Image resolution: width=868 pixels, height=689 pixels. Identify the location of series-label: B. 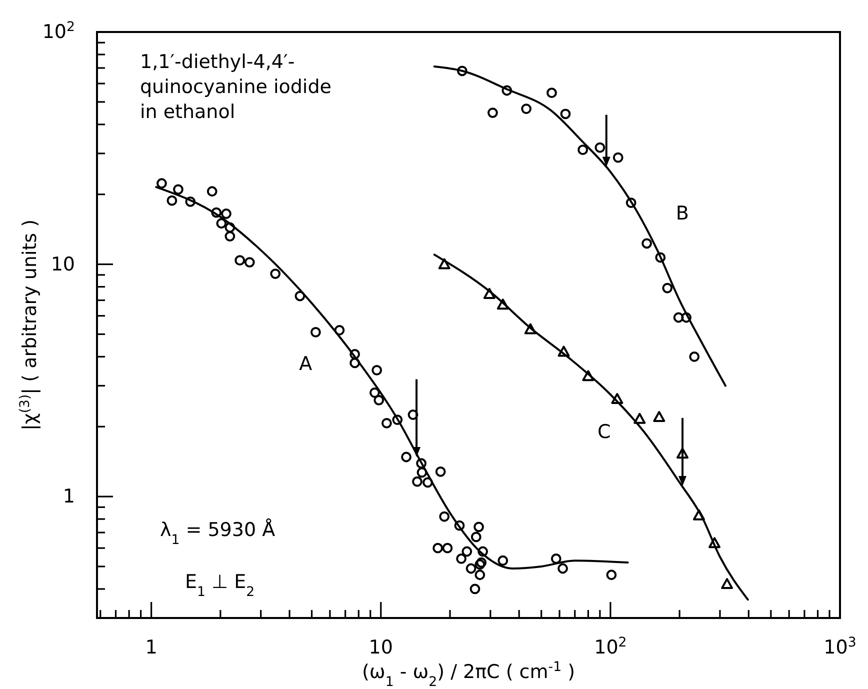
(682, 213).